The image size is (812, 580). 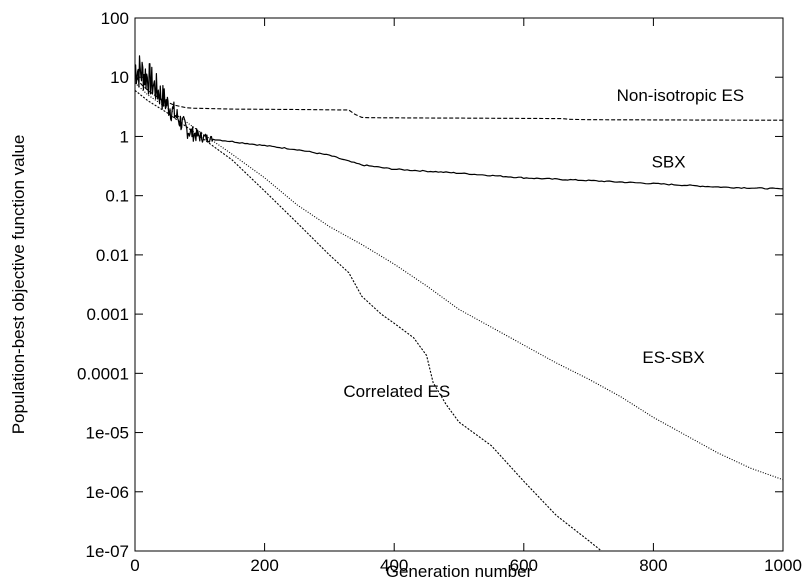 What do you see at coordinates (394, 565) in the screenshot?
I see `x-tick-label: 400` at bounding box center [394, 565].